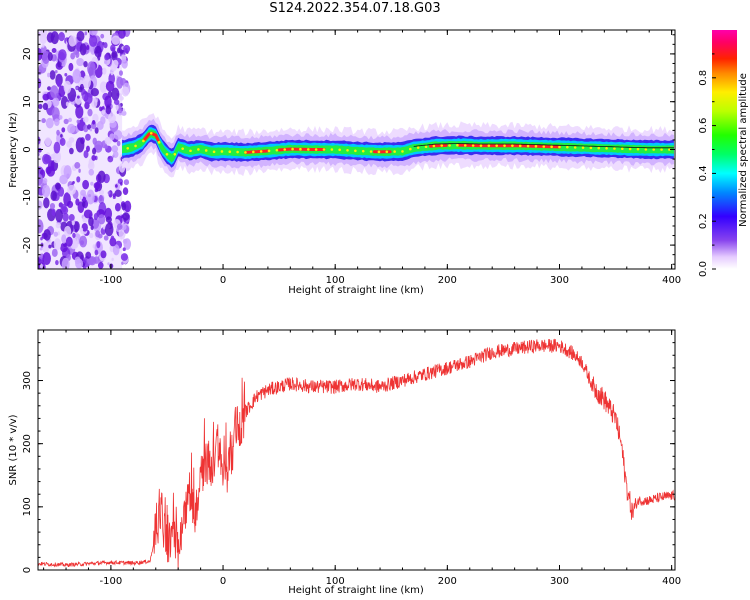 The width and height of the screenshot is (750, 600). I want to click on panel2-x-axis-label: Height of straight line (km), so click(356, 590).